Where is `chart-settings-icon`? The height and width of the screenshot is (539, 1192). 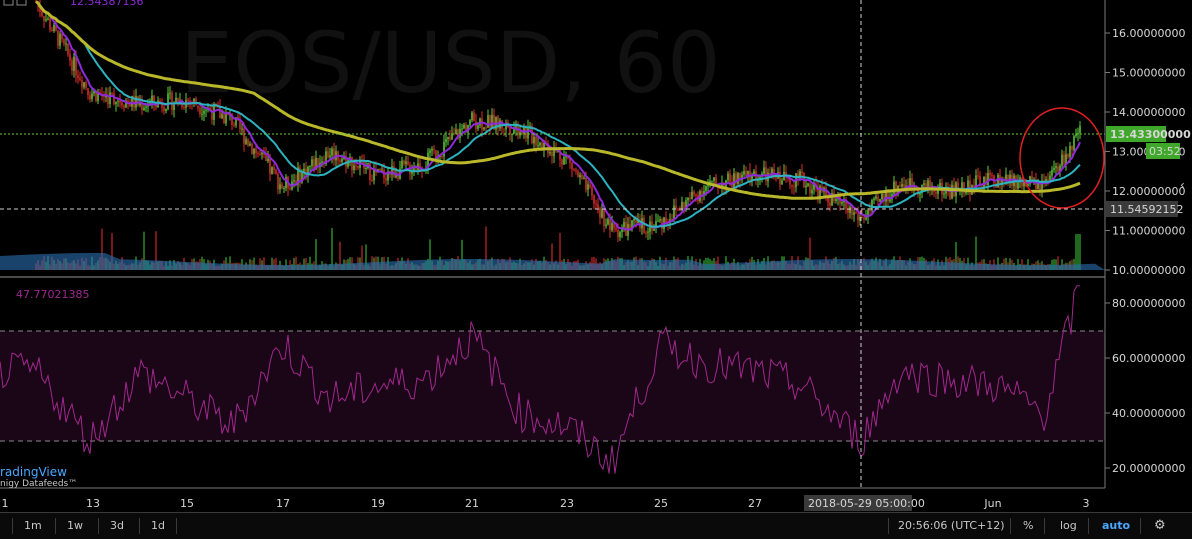
chart-settings-icon is located at coordinates (8, 3).